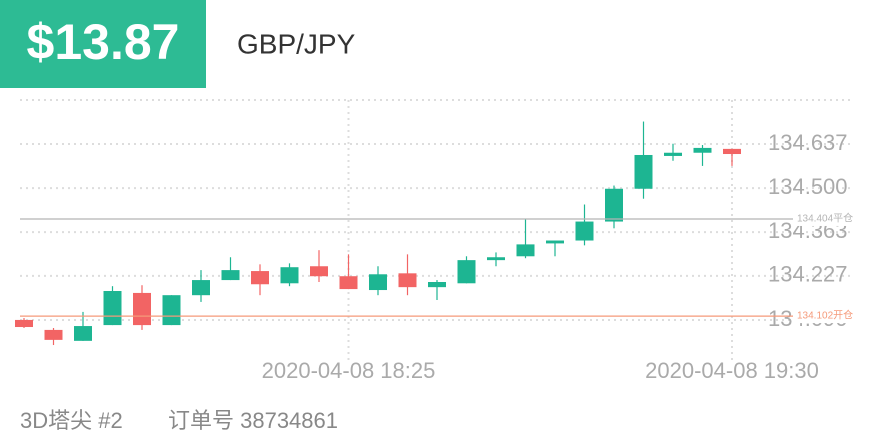  I want to click on strategy-name: 3D塔尖 #2, so click(71, 420).